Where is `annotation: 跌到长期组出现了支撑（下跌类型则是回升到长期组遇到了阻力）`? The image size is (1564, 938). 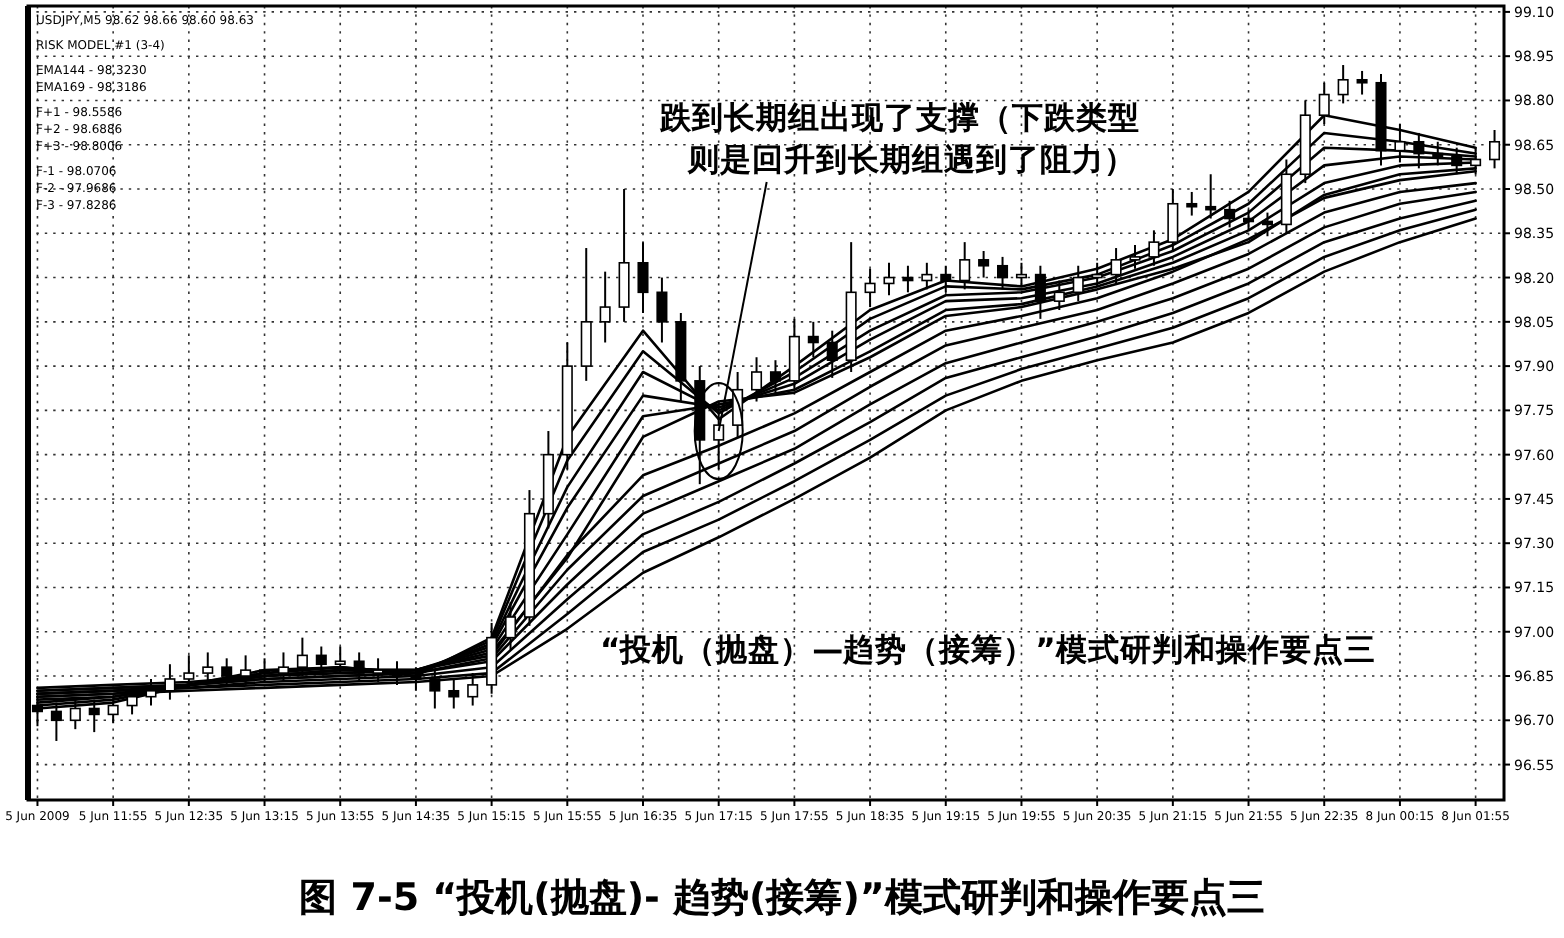 annotation: 跌到长期组出现了支撑（下跌类型则是回升到长期组遇到了阻力） is located at coordinates (899, 139).